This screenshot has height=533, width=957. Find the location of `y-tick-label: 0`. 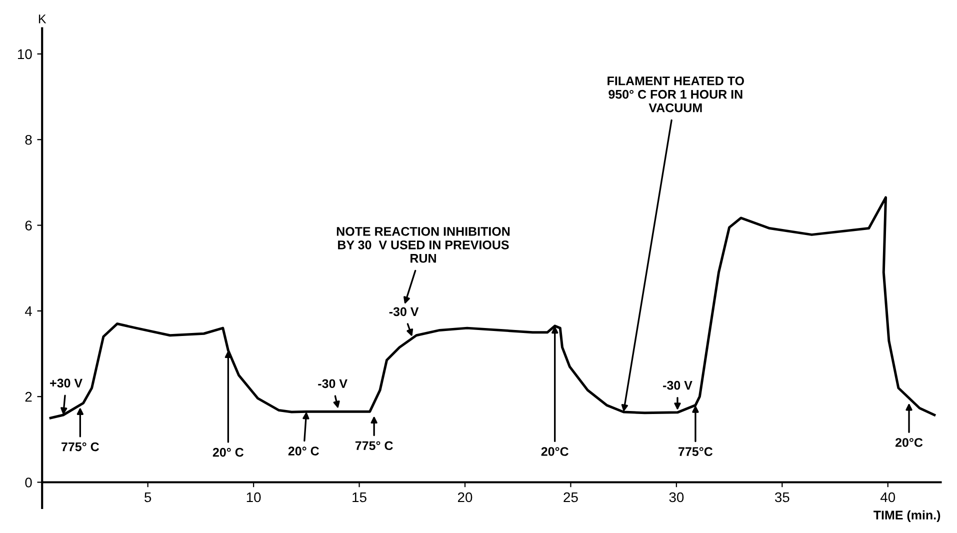

y-tick-label: 0 is located at coordinates (28, 483).